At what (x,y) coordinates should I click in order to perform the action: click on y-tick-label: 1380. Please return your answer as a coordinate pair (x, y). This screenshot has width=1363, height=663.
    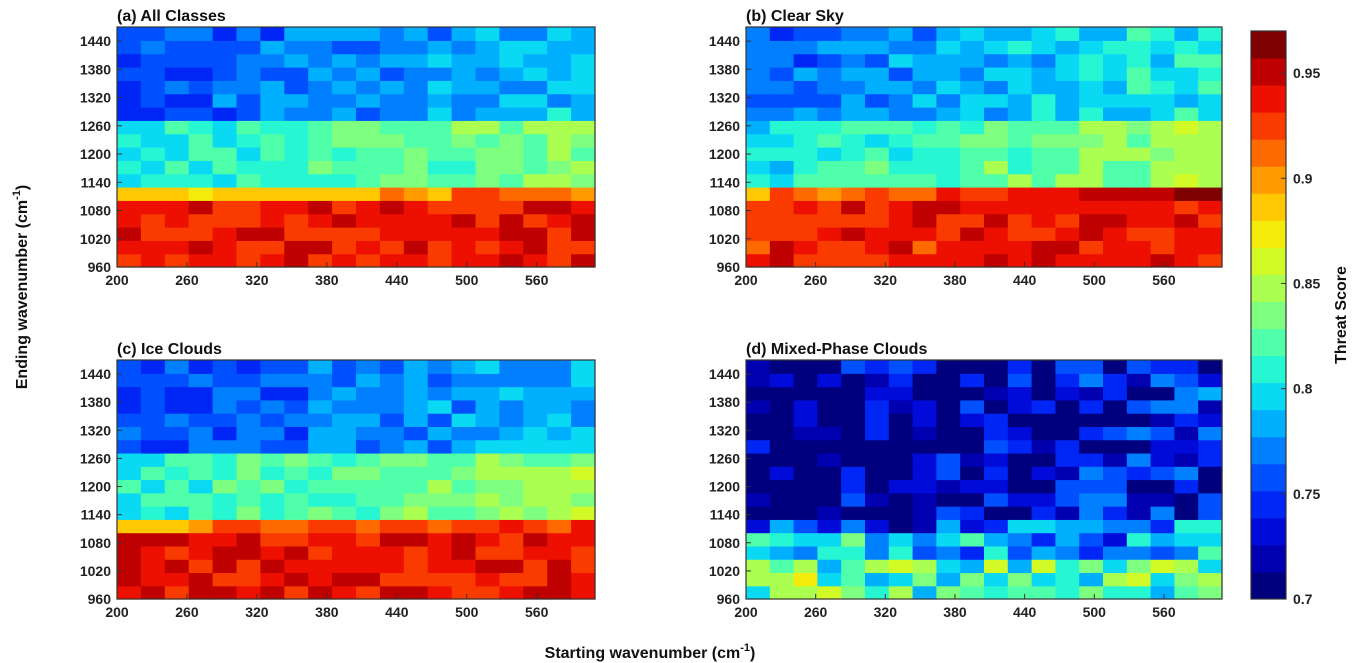
    Looking at the image, I should click on (95, 69).